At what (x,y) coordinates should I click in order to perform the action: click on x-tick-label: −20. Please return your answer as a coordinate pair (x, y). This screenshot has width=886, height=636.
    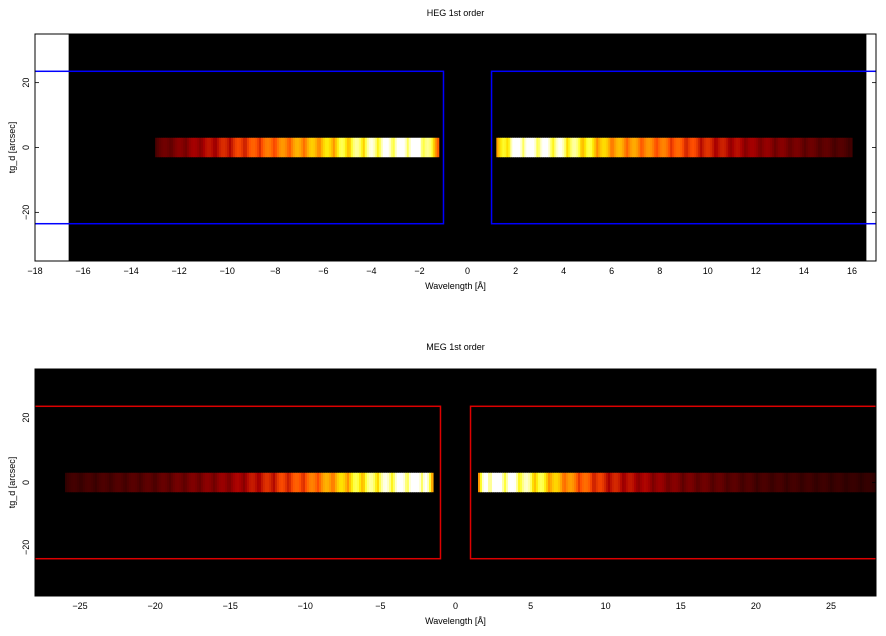
    Looking at the image, I should click on (155, 606).